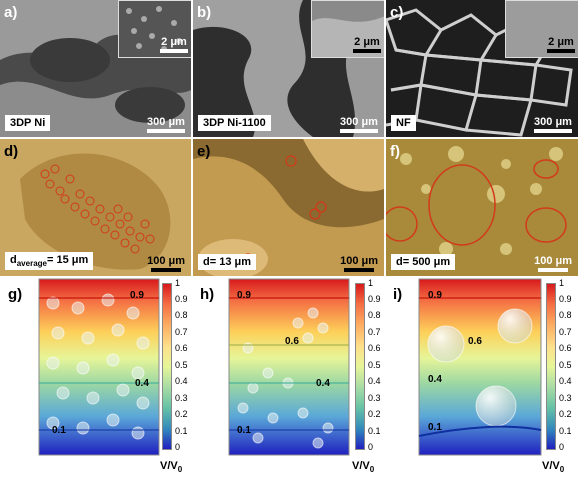 The image size is (578, 483). What do you see at coordinates (565, 365) in the screenshot?
I see `tick-i-5: 0.5` at bounding box center [565, 365].